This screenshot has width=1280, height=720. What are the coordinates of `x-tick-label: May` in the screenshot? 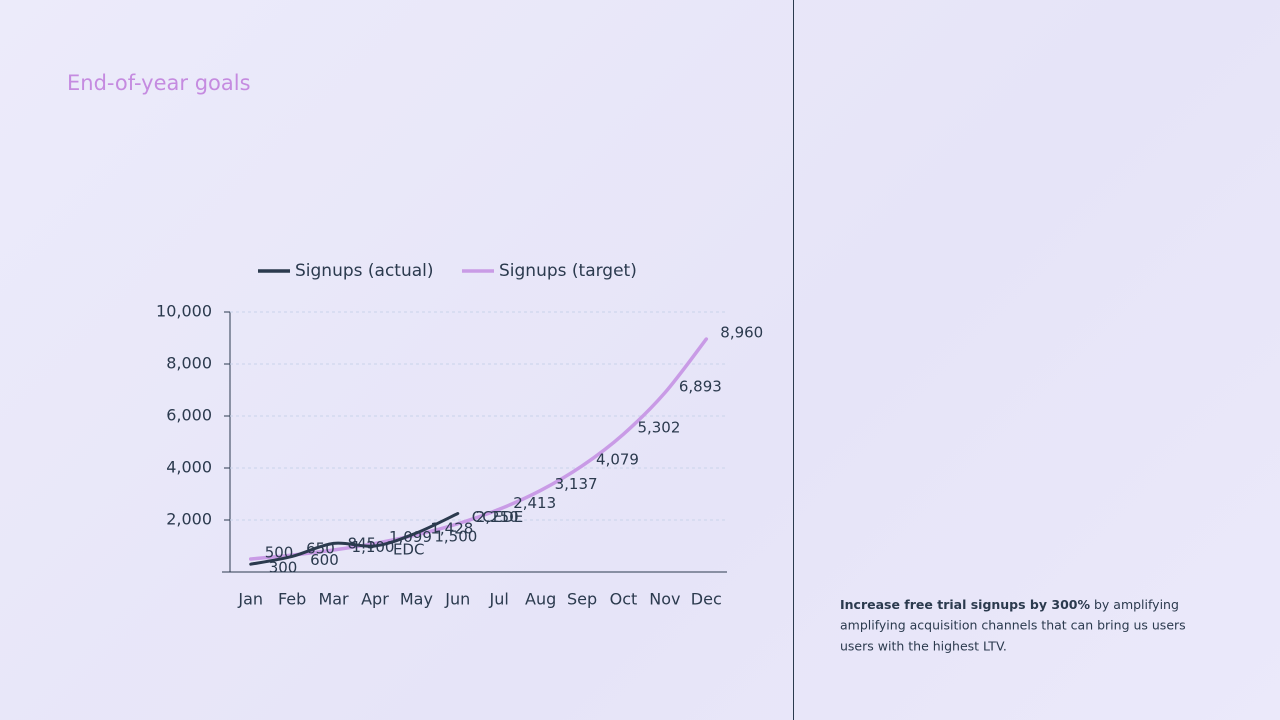 It's located at (416, 599).